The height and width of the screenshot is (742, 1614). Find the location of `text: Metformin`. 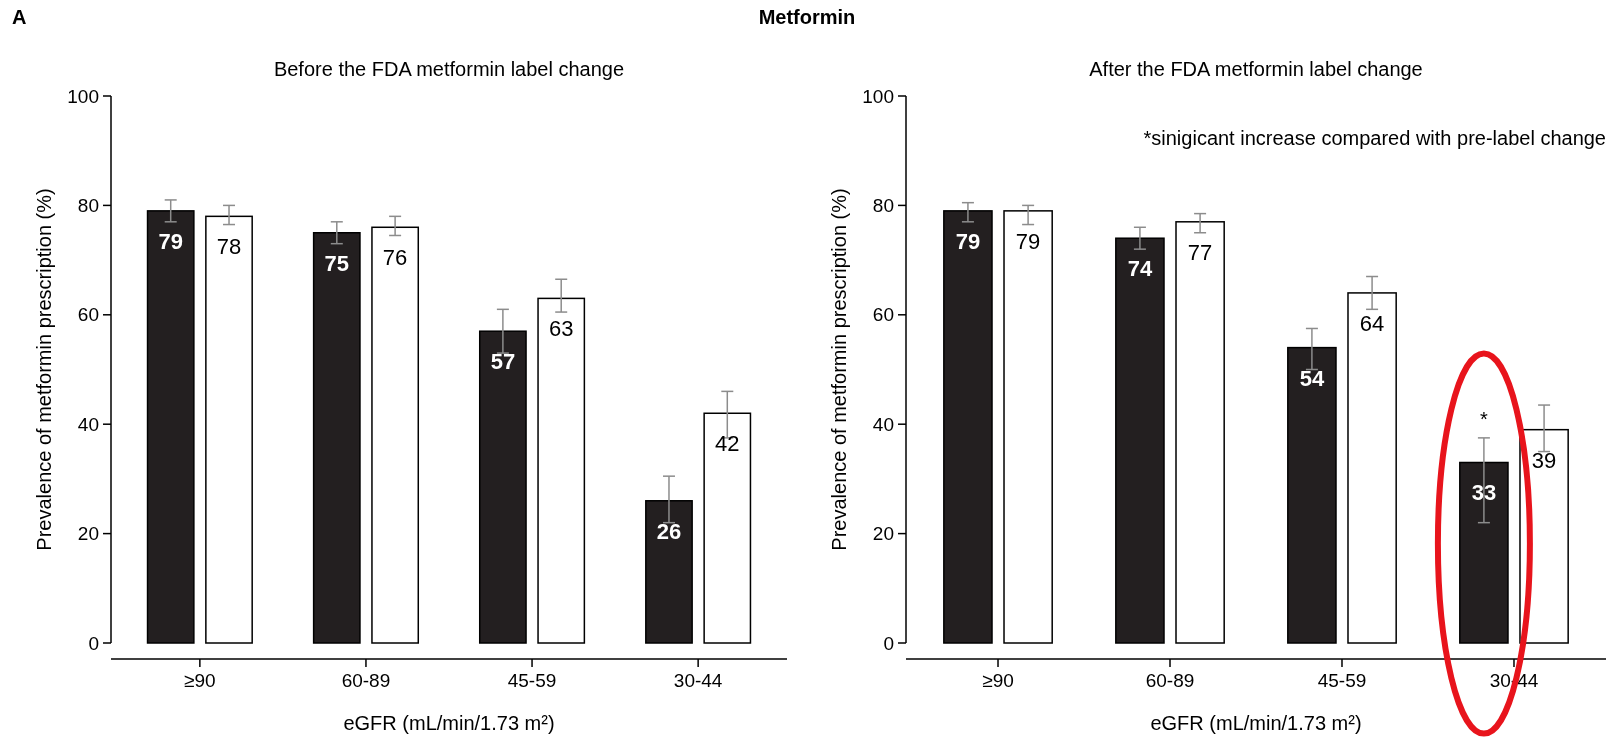

text: Metformin is located at coordinates (807, 17).